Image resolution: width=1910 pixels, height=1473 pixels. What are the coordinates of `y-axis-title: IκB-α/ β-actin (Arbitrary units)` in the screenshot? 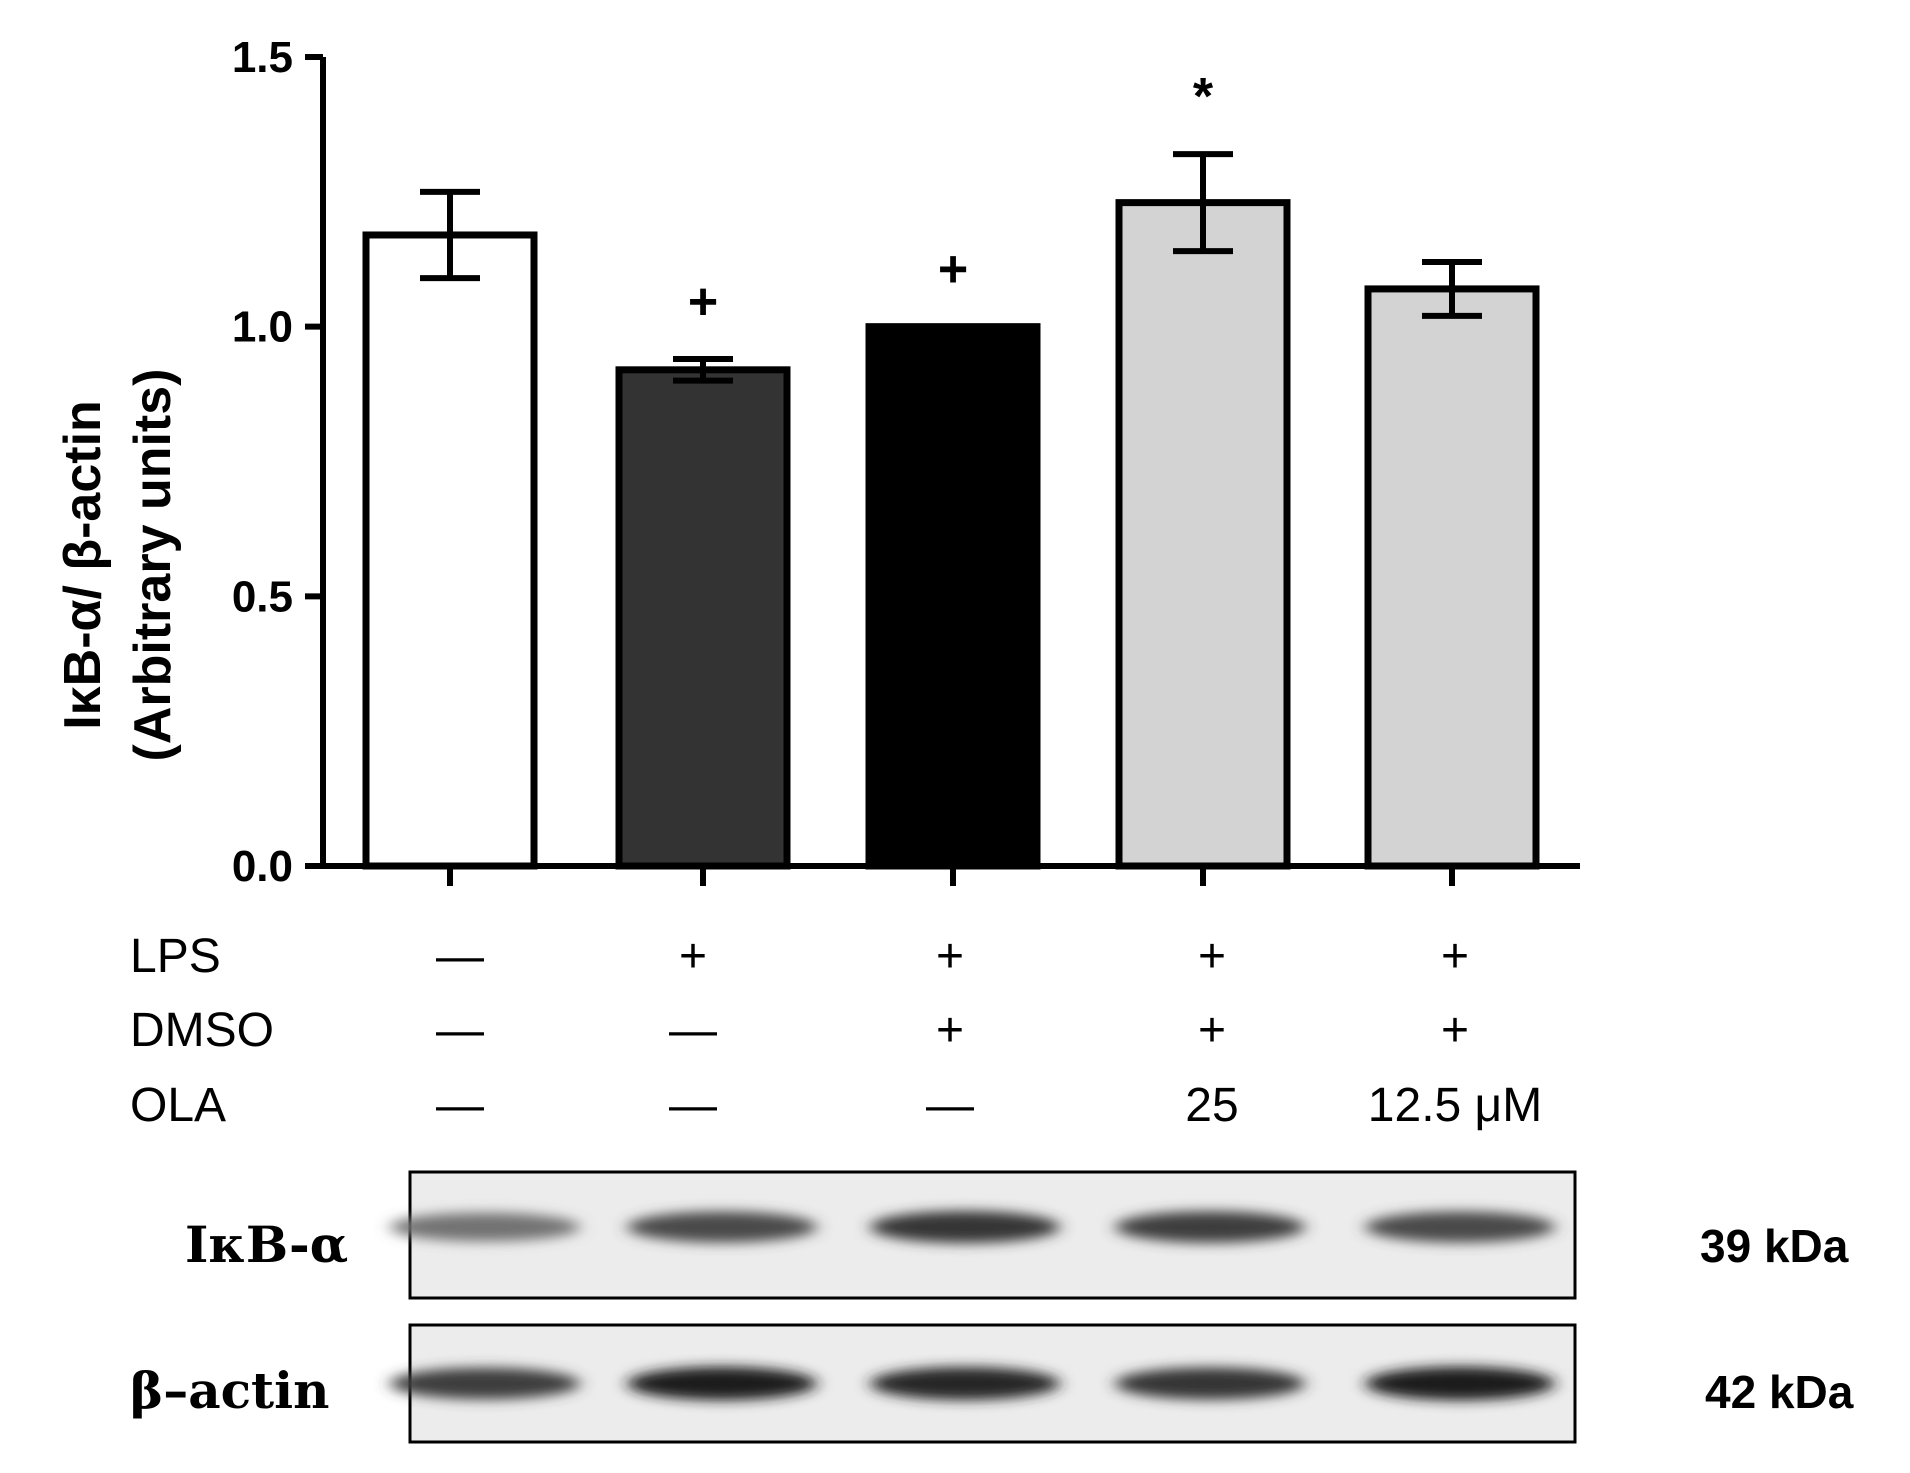 It's located at (118, 565).